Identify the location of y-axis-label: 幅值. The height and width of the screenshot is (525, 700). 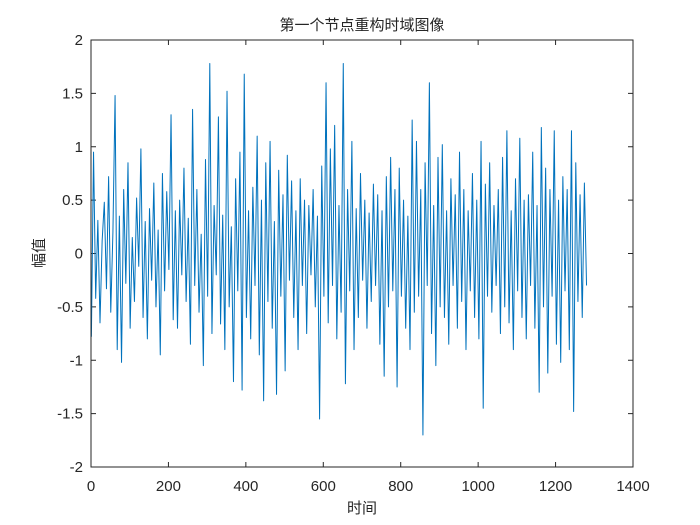
(39, 253).